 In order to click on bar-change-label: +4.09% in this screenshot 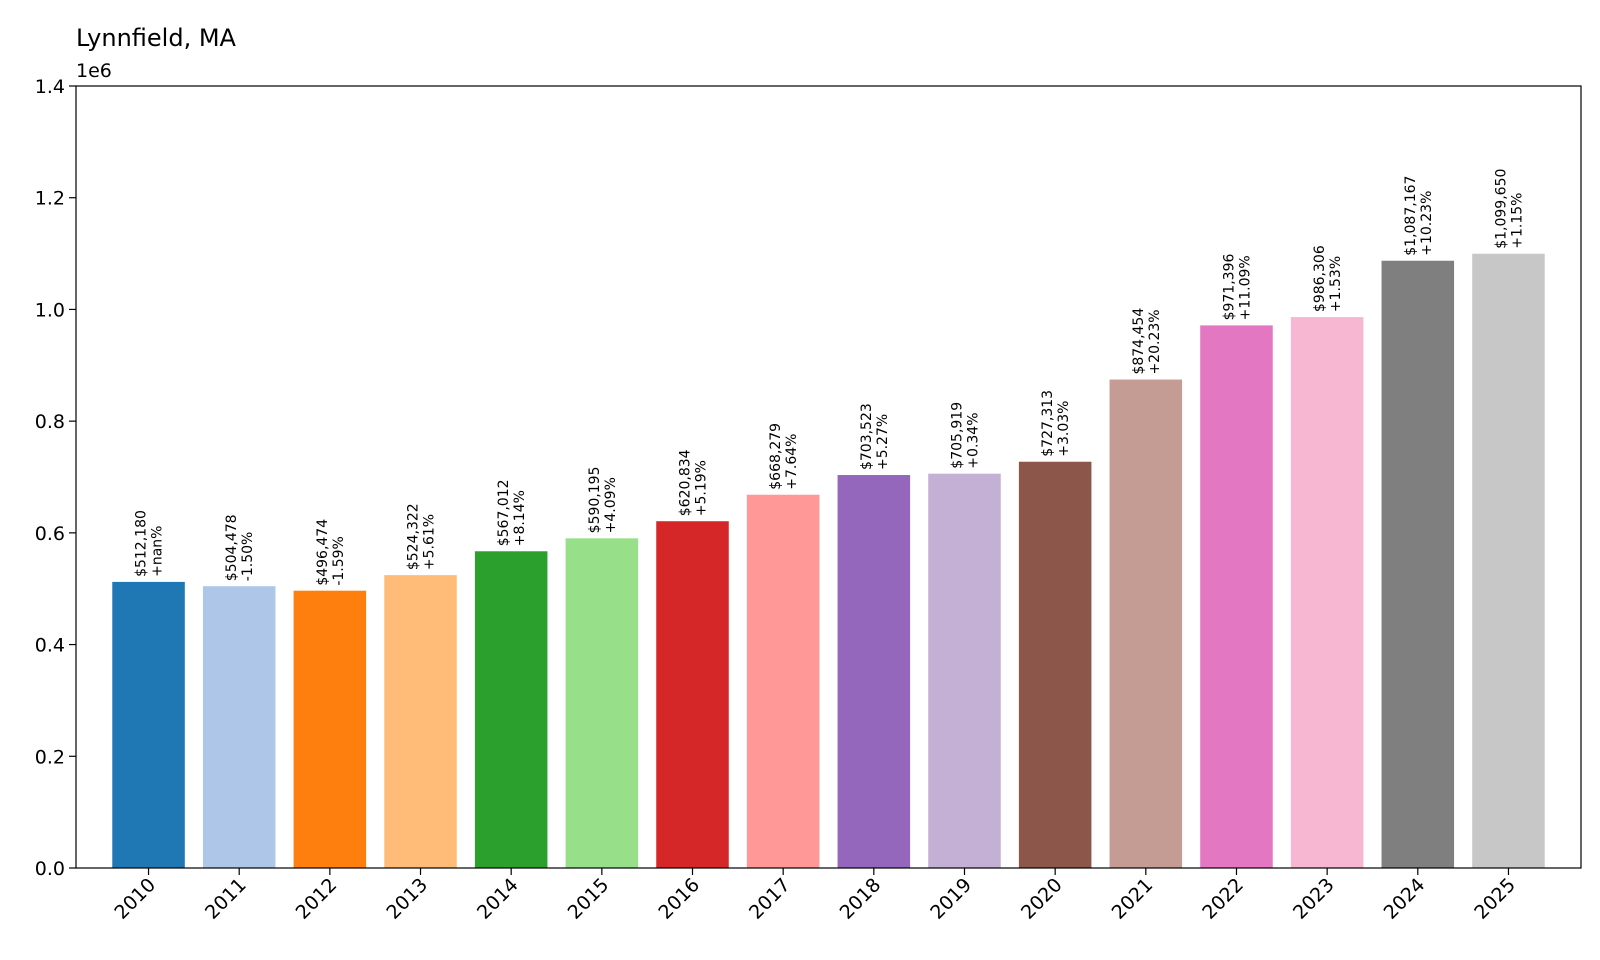, I will do `click(611, 505)`.